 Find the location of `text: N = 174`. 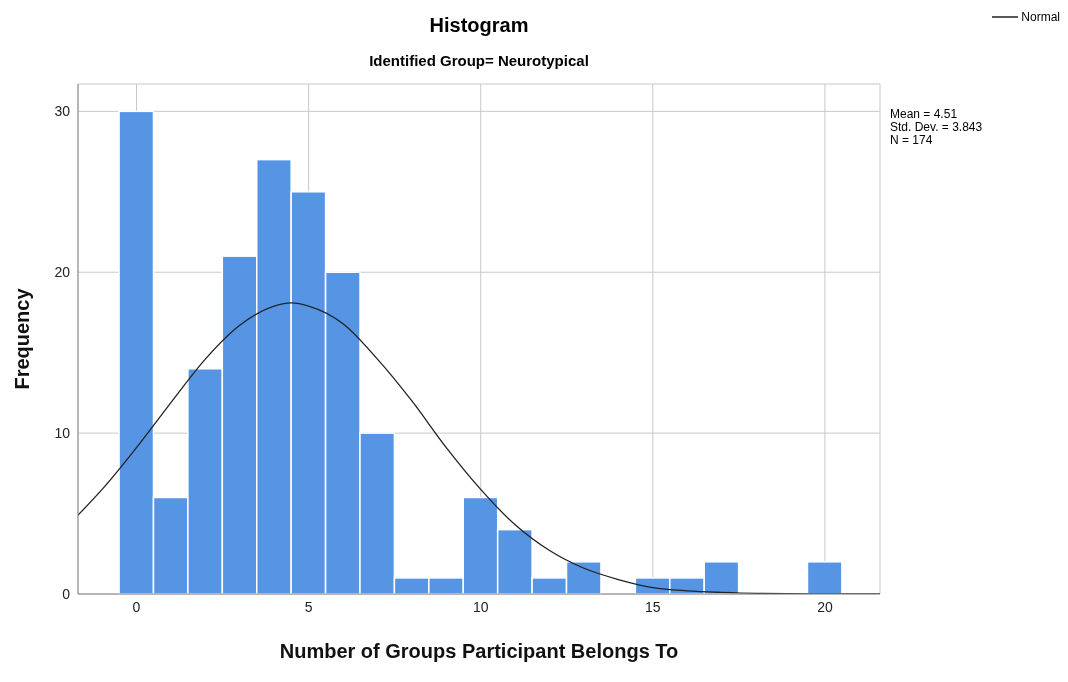

text: N = 174 is located at coordinates (912, 140).